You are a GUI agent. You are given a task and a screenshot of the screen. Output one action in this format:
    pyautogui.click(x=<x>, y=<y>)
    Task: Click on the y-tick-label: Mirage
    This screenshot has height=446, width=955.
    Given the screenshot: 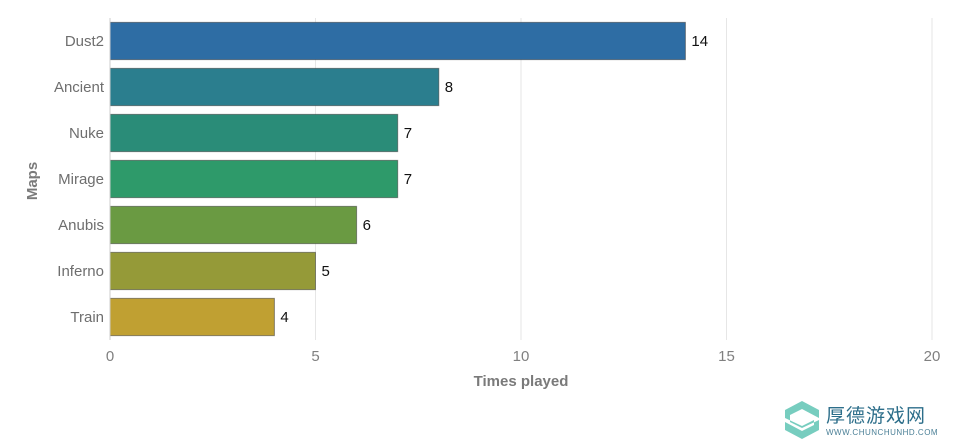 What is the action you would take?
    pyautogui.click(x=81, y=179)
    